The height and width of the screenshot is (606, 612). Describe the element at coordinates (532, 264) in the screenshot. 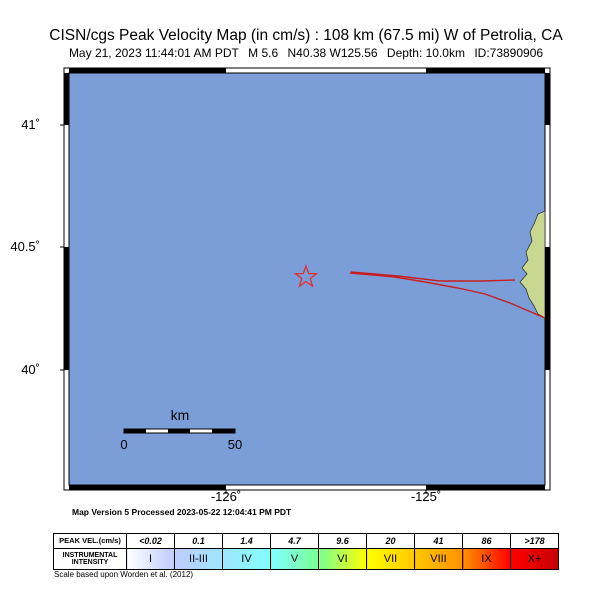

I see `coastline-land` at that location.